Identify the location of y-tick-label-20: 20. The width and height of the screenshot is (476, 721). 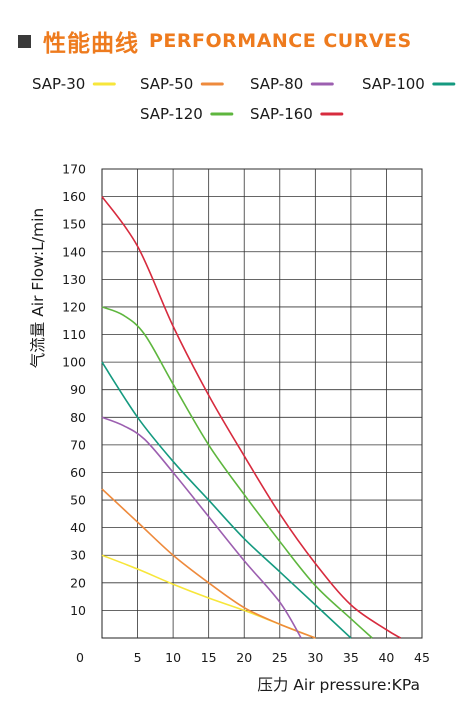
(78, 582).